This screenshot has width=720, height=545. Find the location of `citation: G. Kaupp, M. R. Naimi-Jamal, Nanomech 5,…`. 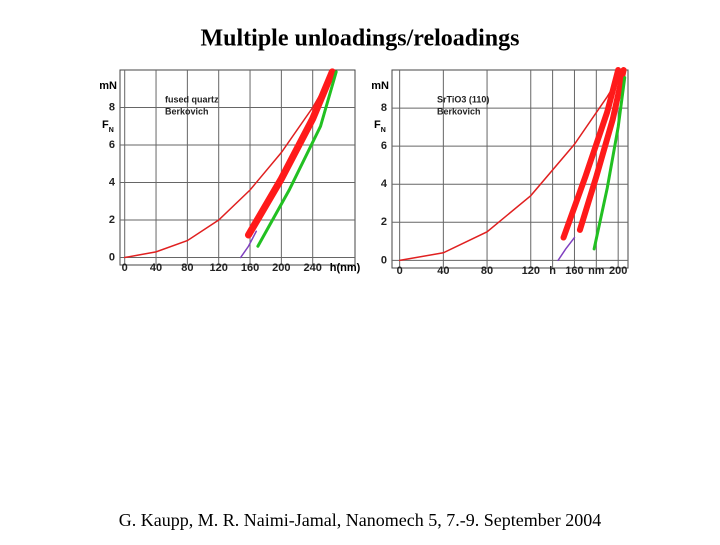

citation: G. Kaupp, M. R. Naimi-Jamal, Nanomech 5,… is located at coordinates (360, 520).